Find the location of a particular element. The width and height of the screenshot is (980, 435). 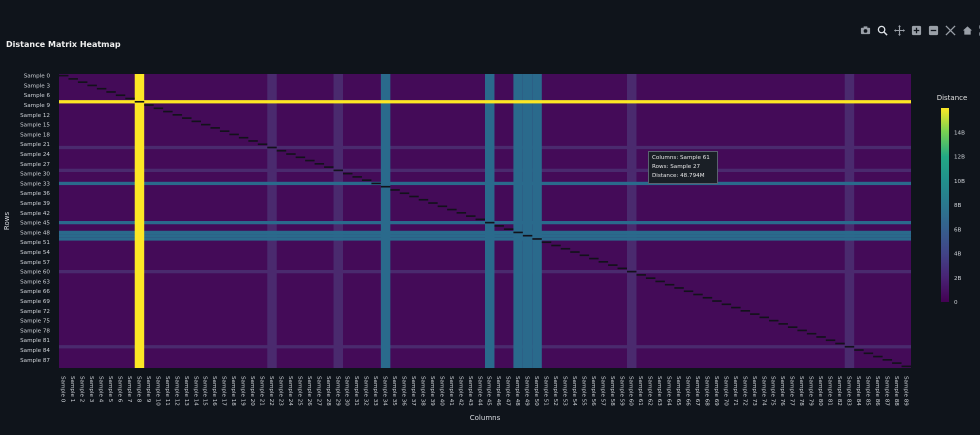

x-tick-label: Sample 26 is located at coordinates (309, 391).